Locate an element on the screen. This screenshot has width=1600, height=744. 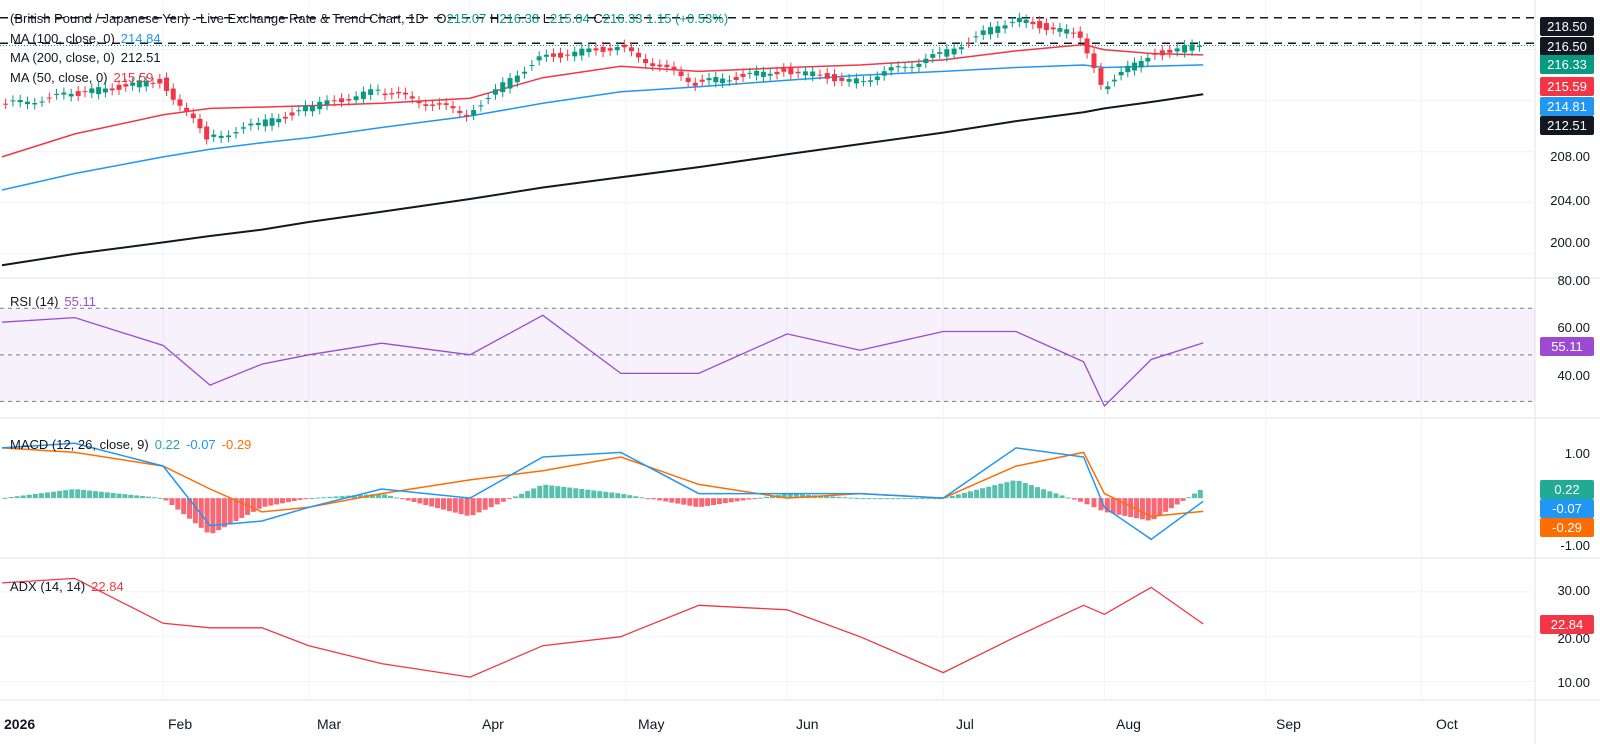
adx-legend: ADX (14, 14) 22.84 is located at coordinates (67, 586).